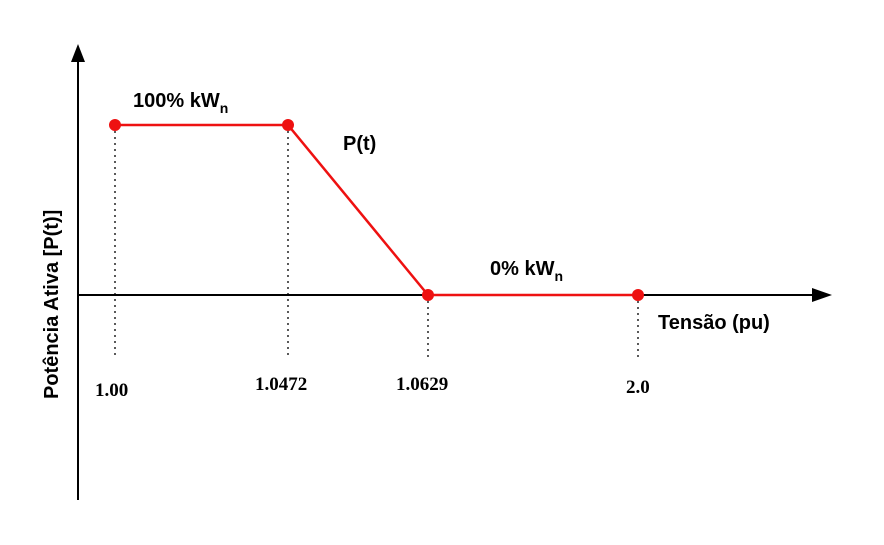  What do you see at coordinates (52, 304) in the screenshot?
I see `y-axis-title: Potência Ativa [P(t)]` at bounding box center [52, 304].